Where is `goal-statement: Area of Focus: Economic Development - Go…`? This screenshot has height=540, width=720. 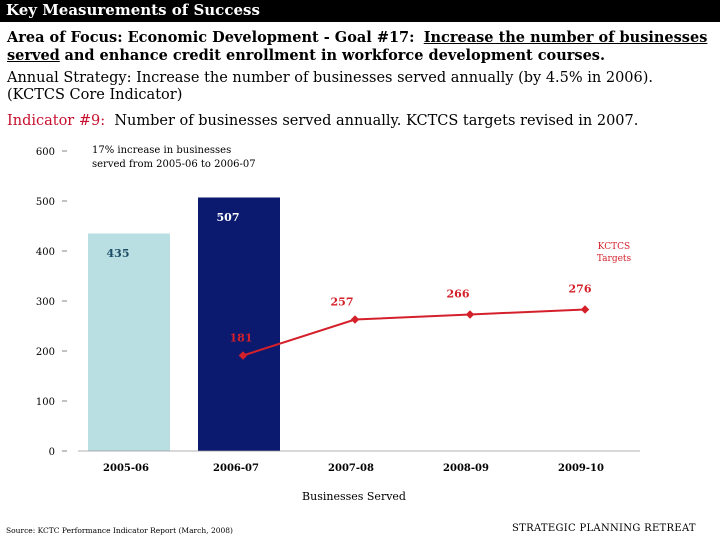 goal-statement: Area of Focus: Economic Development - Go… is located at coordinates (360, 47).